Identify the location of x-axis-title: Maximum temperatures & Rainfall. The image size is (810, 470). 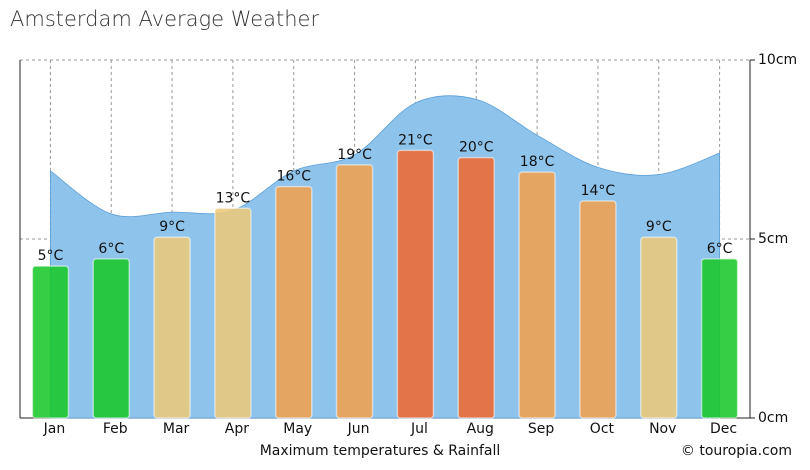
(380, 451).